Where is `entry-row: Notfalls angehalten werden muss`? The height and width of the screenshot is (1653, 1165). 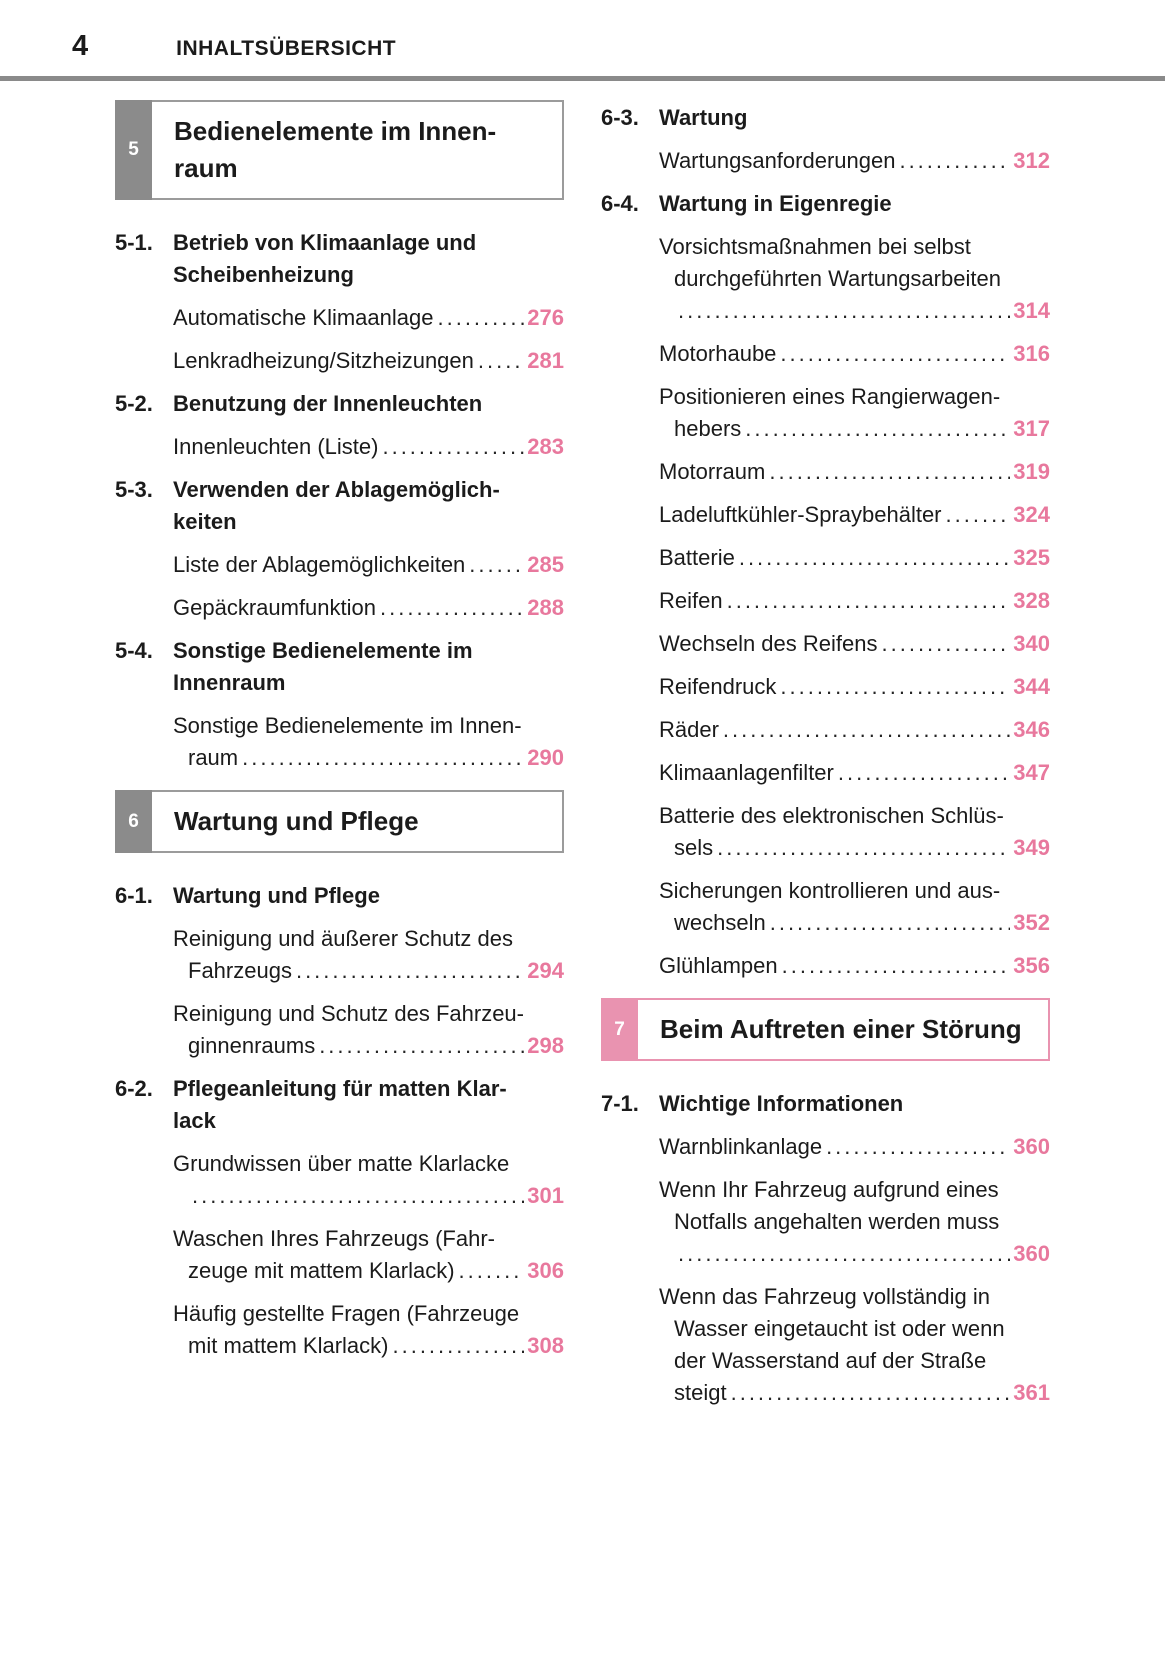
entry-row: Notfalls angehalten werden muss is located at coordinates (862, 1222).